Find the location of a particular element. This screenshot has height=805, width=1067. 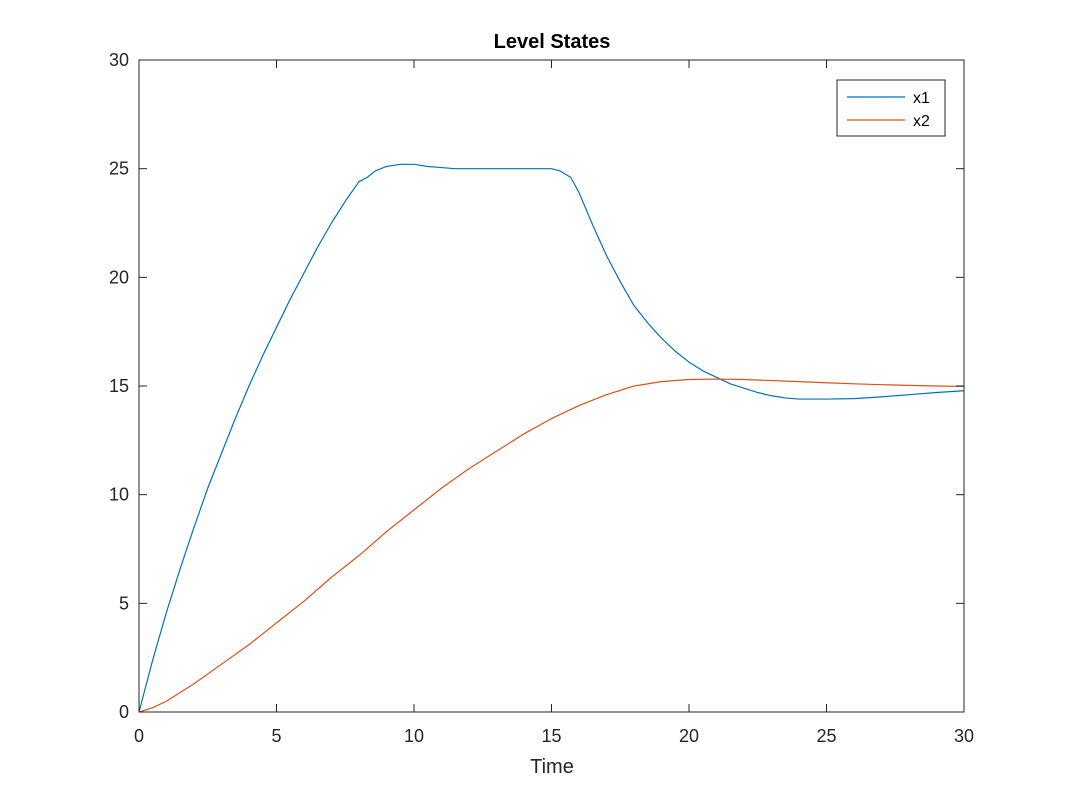

x-tick-label: 30 is located at coordinates (964, 736).